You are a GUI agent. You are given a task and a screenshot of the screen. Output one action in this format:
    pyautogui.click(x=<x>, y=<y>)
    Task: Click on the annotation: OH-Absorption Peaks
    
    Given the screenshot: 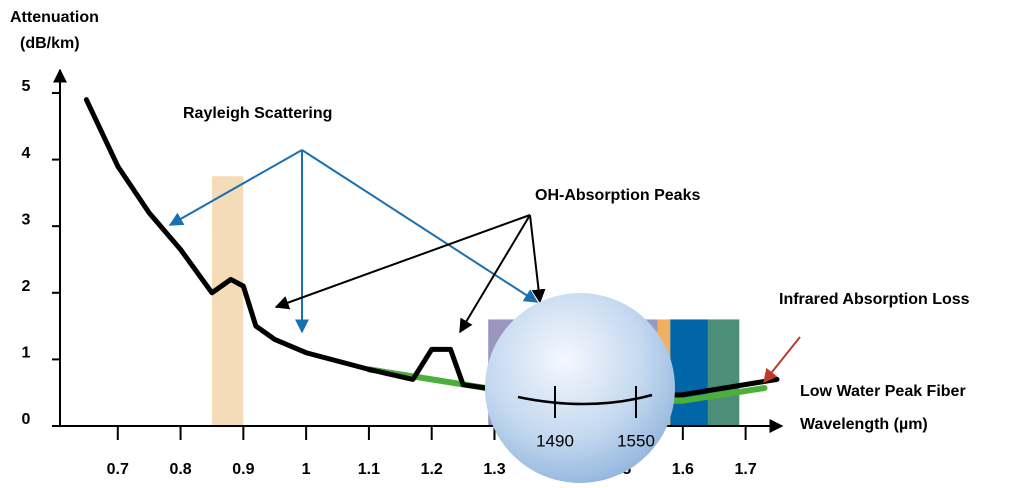 What is the action you would take?
    pyautogui.click(x=617, y=195)
    